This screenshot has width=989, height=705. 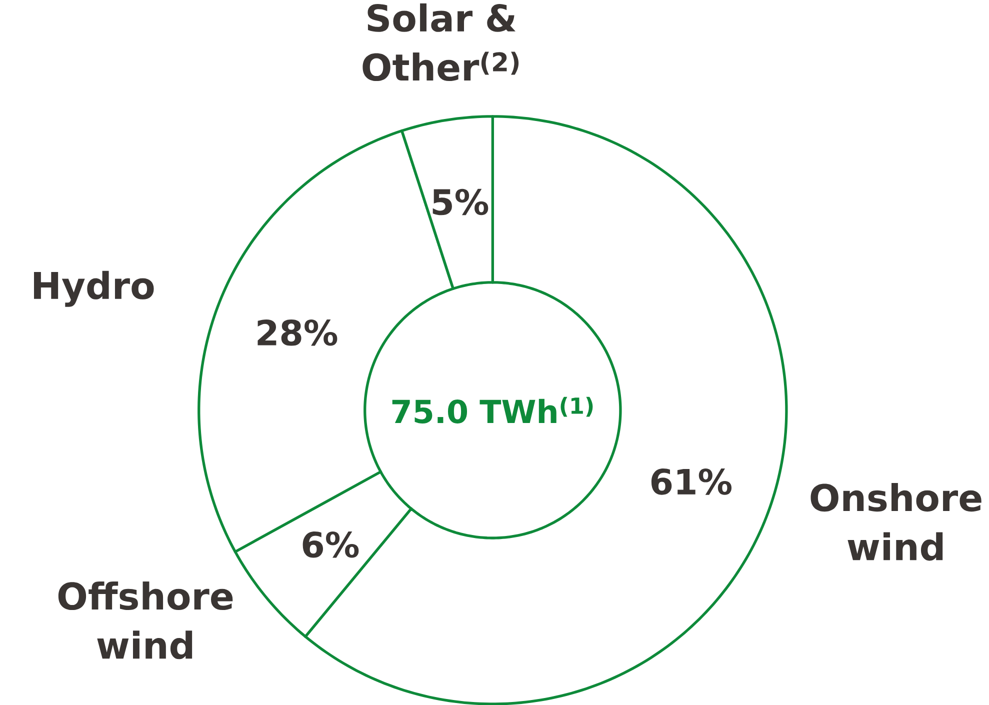 What do you see at coordinates (94, 288) in the screenshot?
I see `slice-label: Hydro` at bounding box center [94, 288].